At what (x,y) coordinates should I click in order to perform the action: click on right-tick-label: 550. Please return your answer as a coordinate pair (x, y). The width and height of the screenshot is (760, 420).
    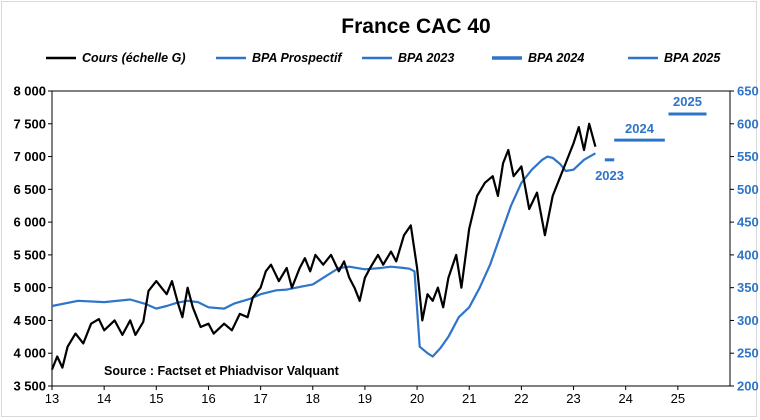
    Looking at the image, I should click on (748, 156).